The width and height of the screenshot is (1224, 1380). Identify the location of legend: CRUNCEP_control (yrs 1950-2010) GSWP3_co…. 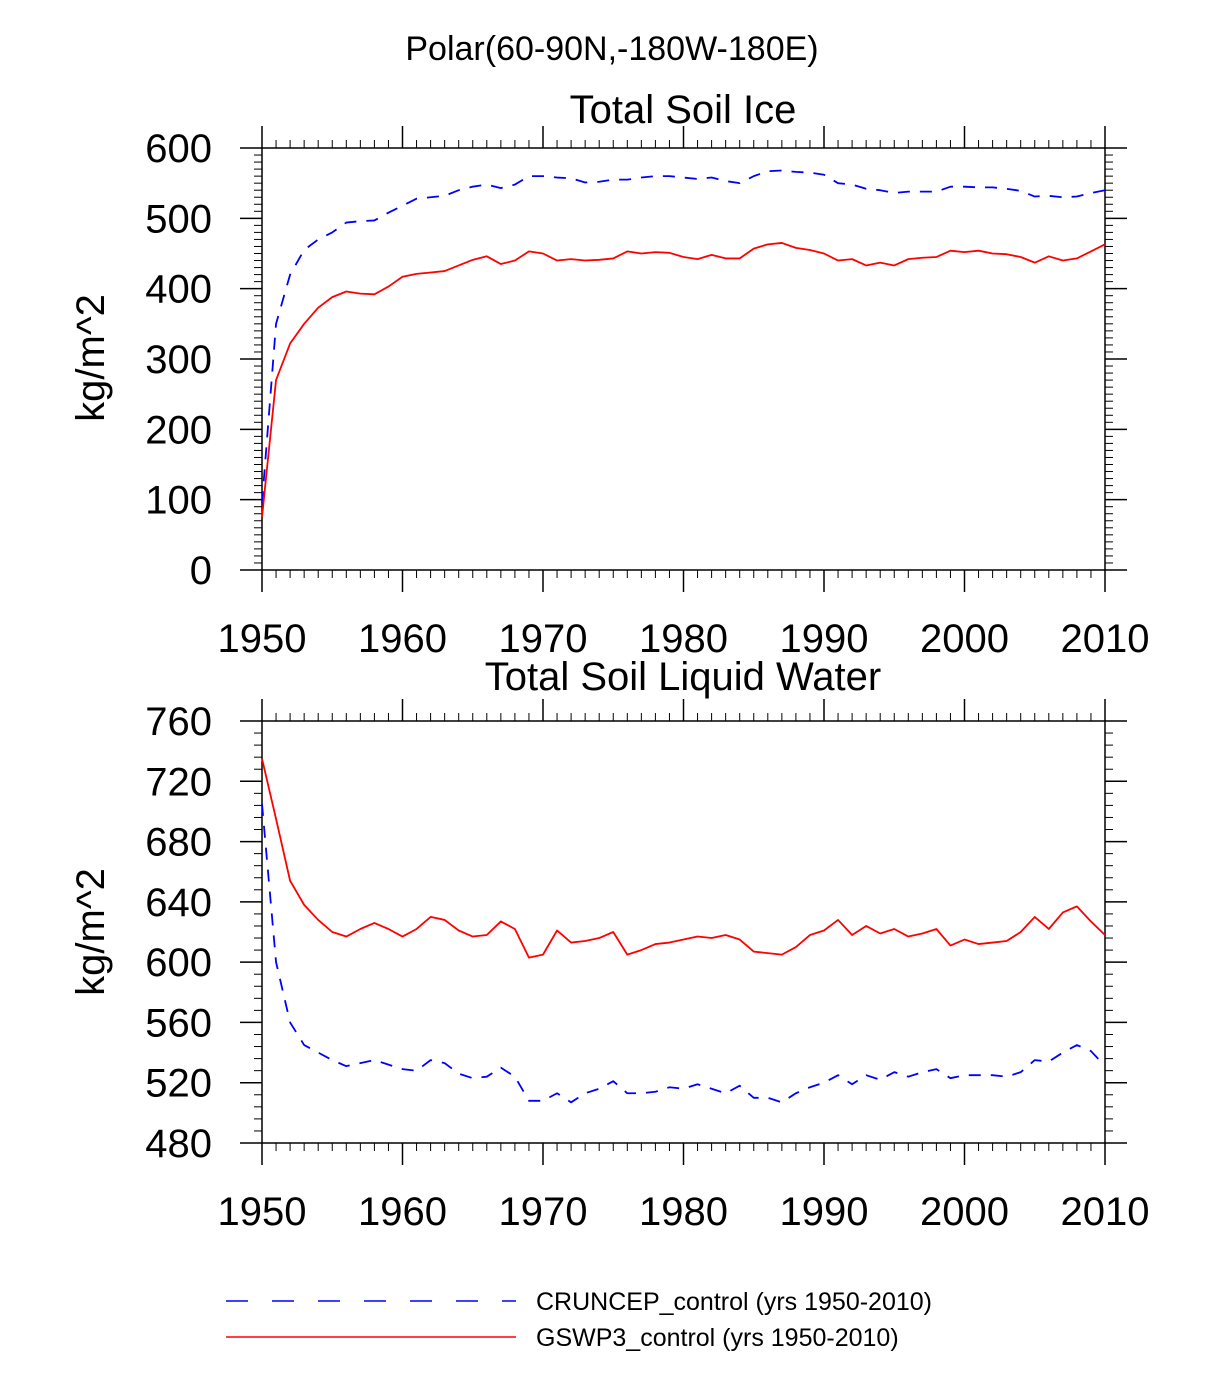
(579, 1320).